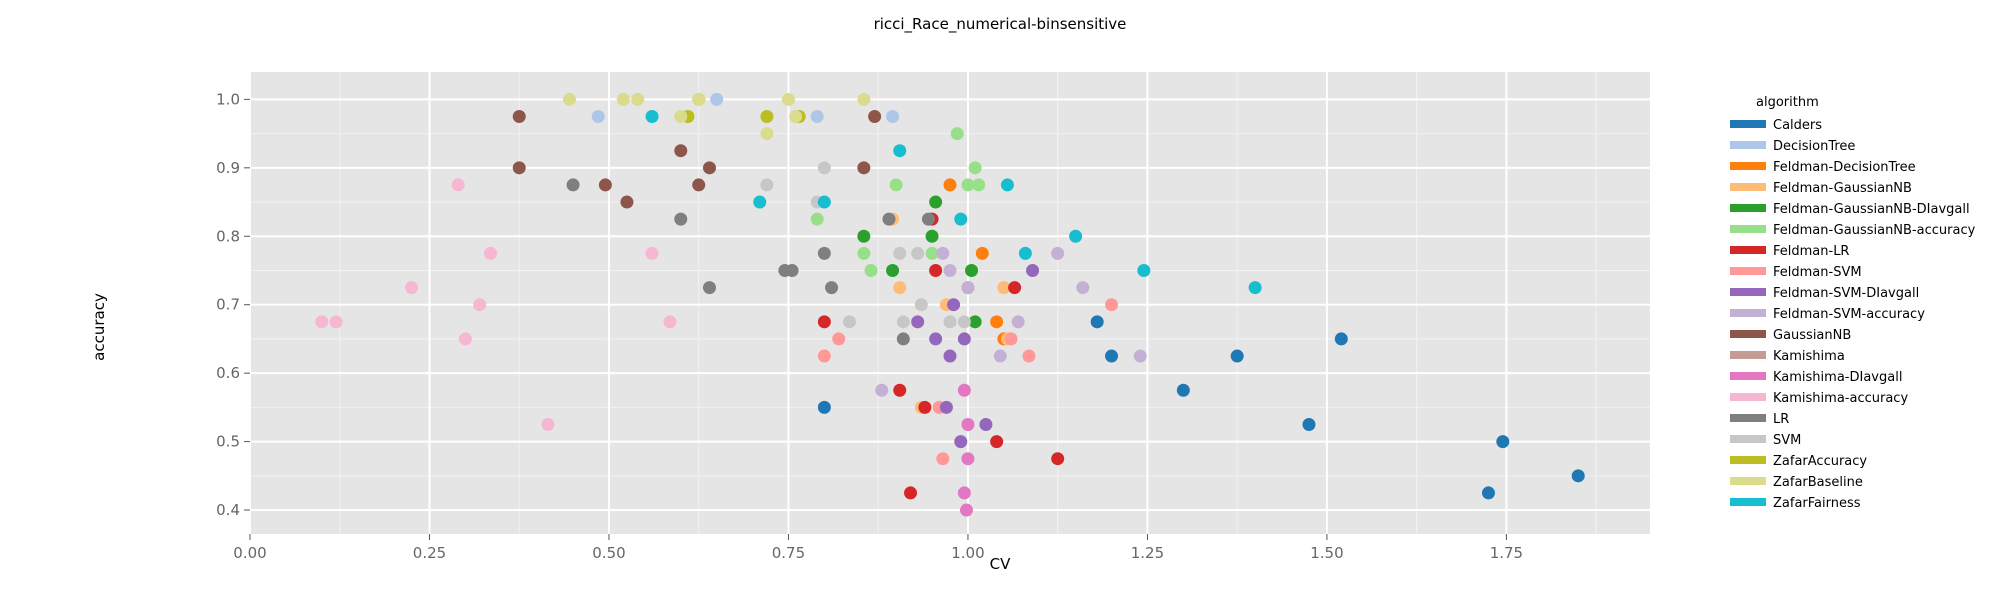 The image size is (2000, 600). Describe the element at coordinates (228, 168) in the screenshot. I see `y-tick-label: 0.9` at that location.